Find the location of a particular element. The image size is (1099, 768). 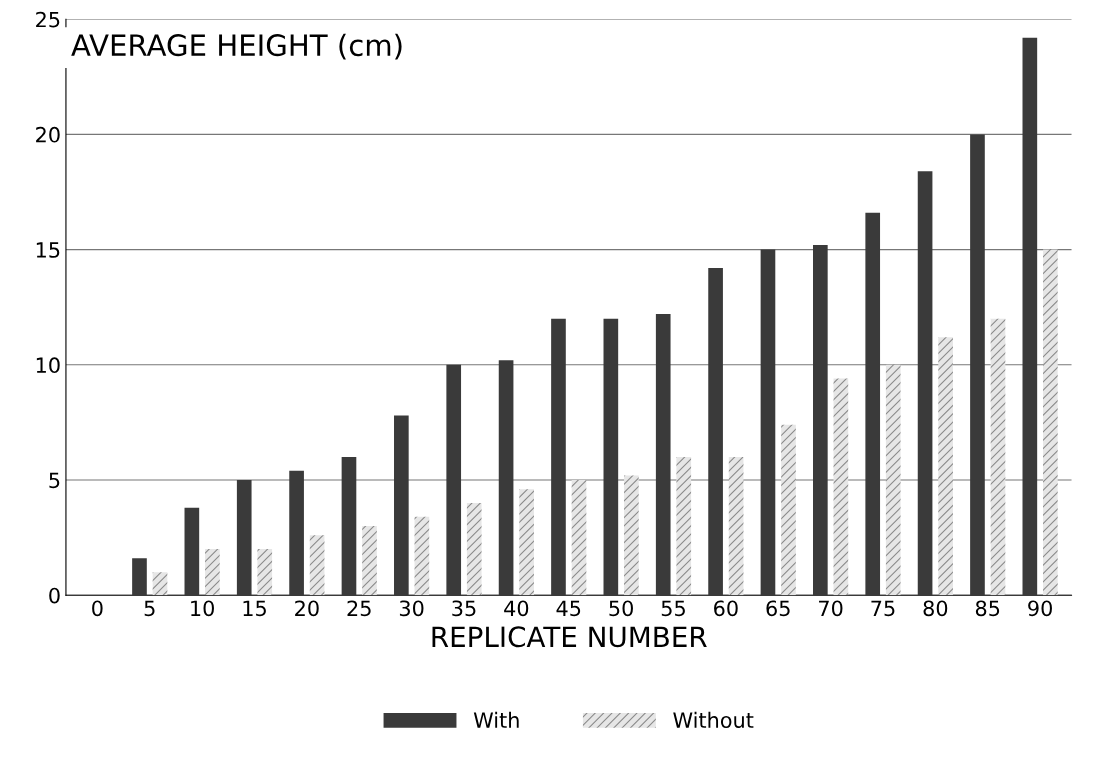

x-tick-label: 40 is located at coordinates (516, 608).